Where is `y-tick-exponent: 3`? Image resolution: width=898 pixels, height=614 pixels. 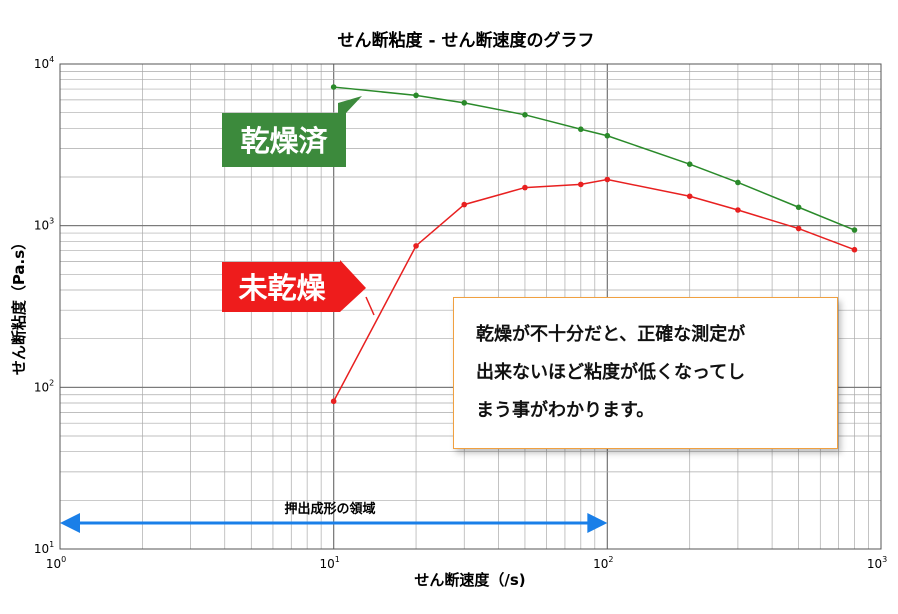 y-tick-exponent: 3 is located at coordinates (51, 221).